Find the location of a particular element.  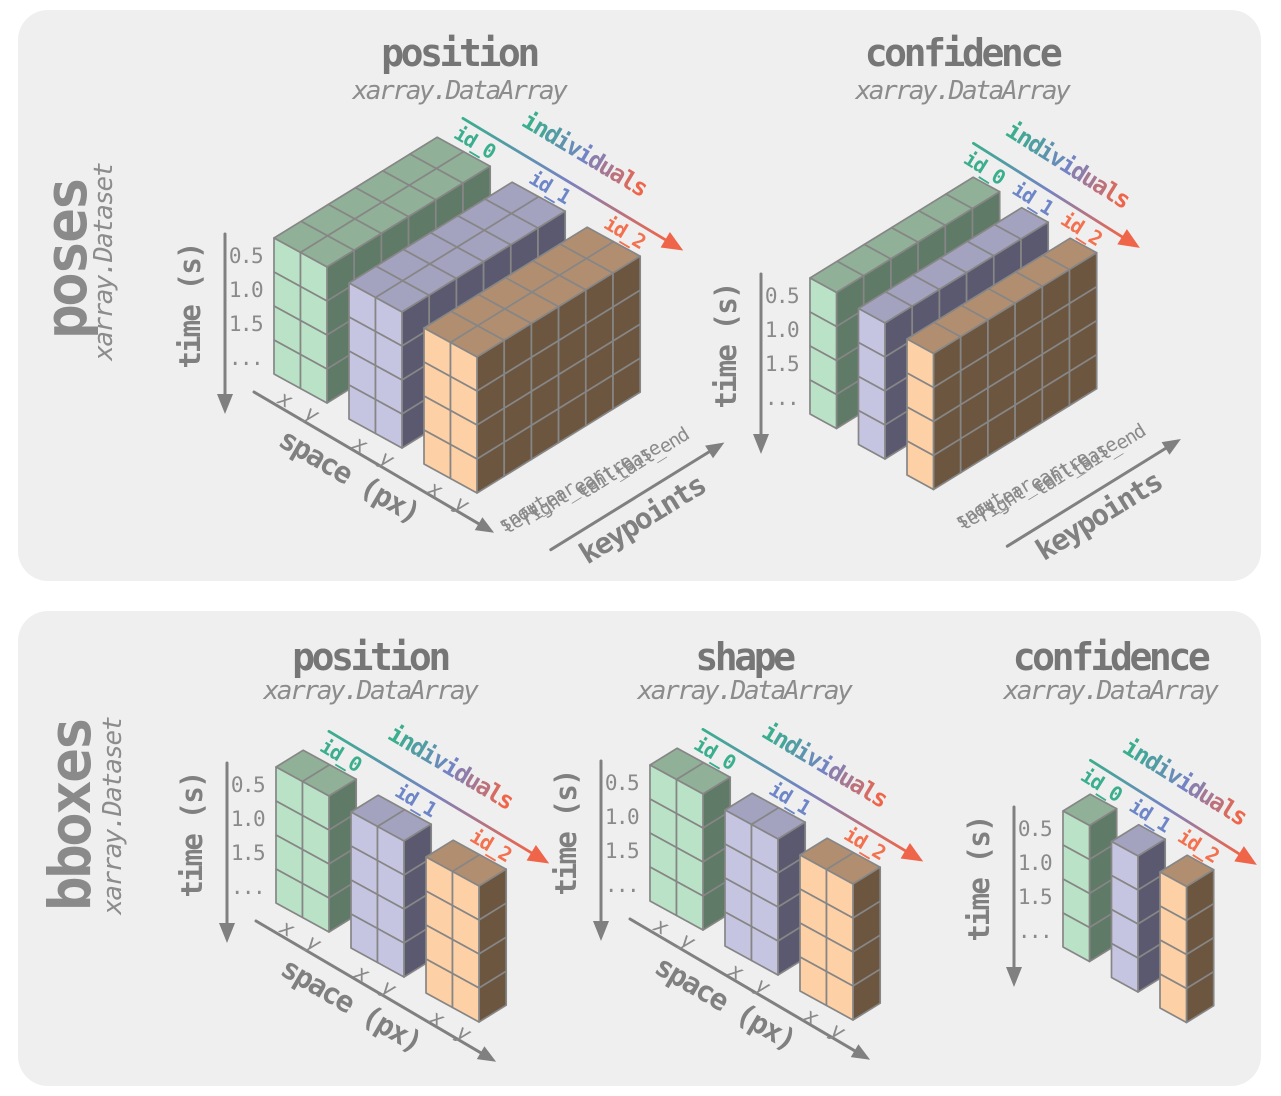

dataset-type-bboxes: xarray.Dataset is located at coordinates (113, 816).